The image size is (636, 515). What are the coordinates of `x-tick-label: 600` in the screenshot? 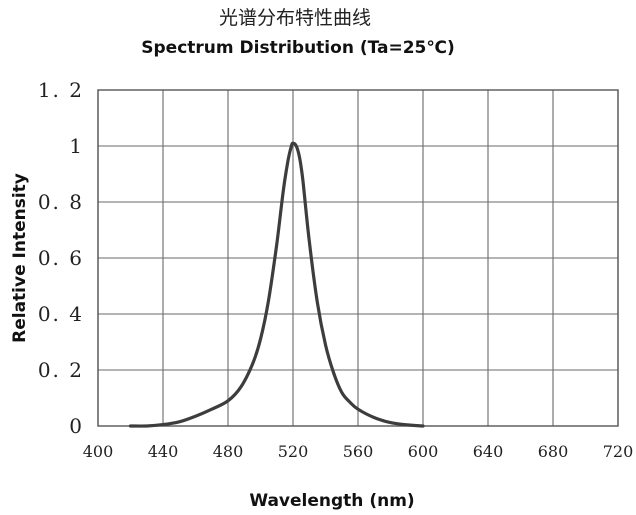 It's located at (423, 451).